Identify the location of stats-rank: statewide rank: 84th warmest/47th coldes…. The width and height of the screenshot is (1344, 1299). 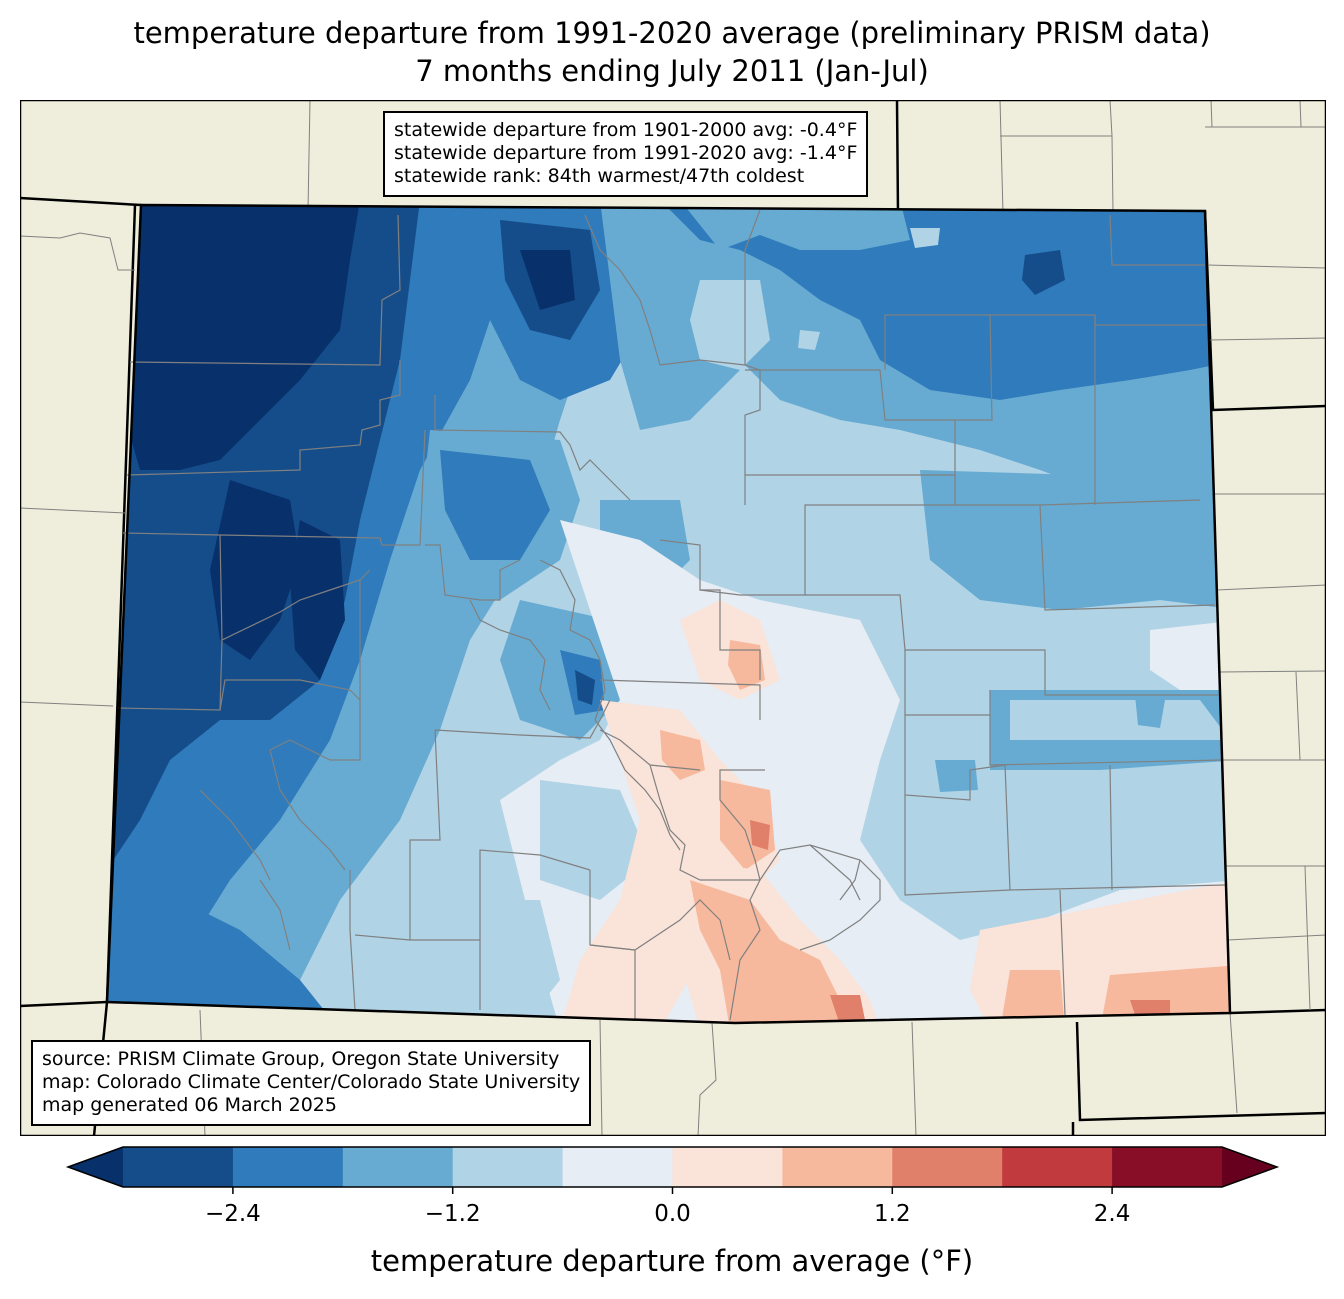
(599, 176).